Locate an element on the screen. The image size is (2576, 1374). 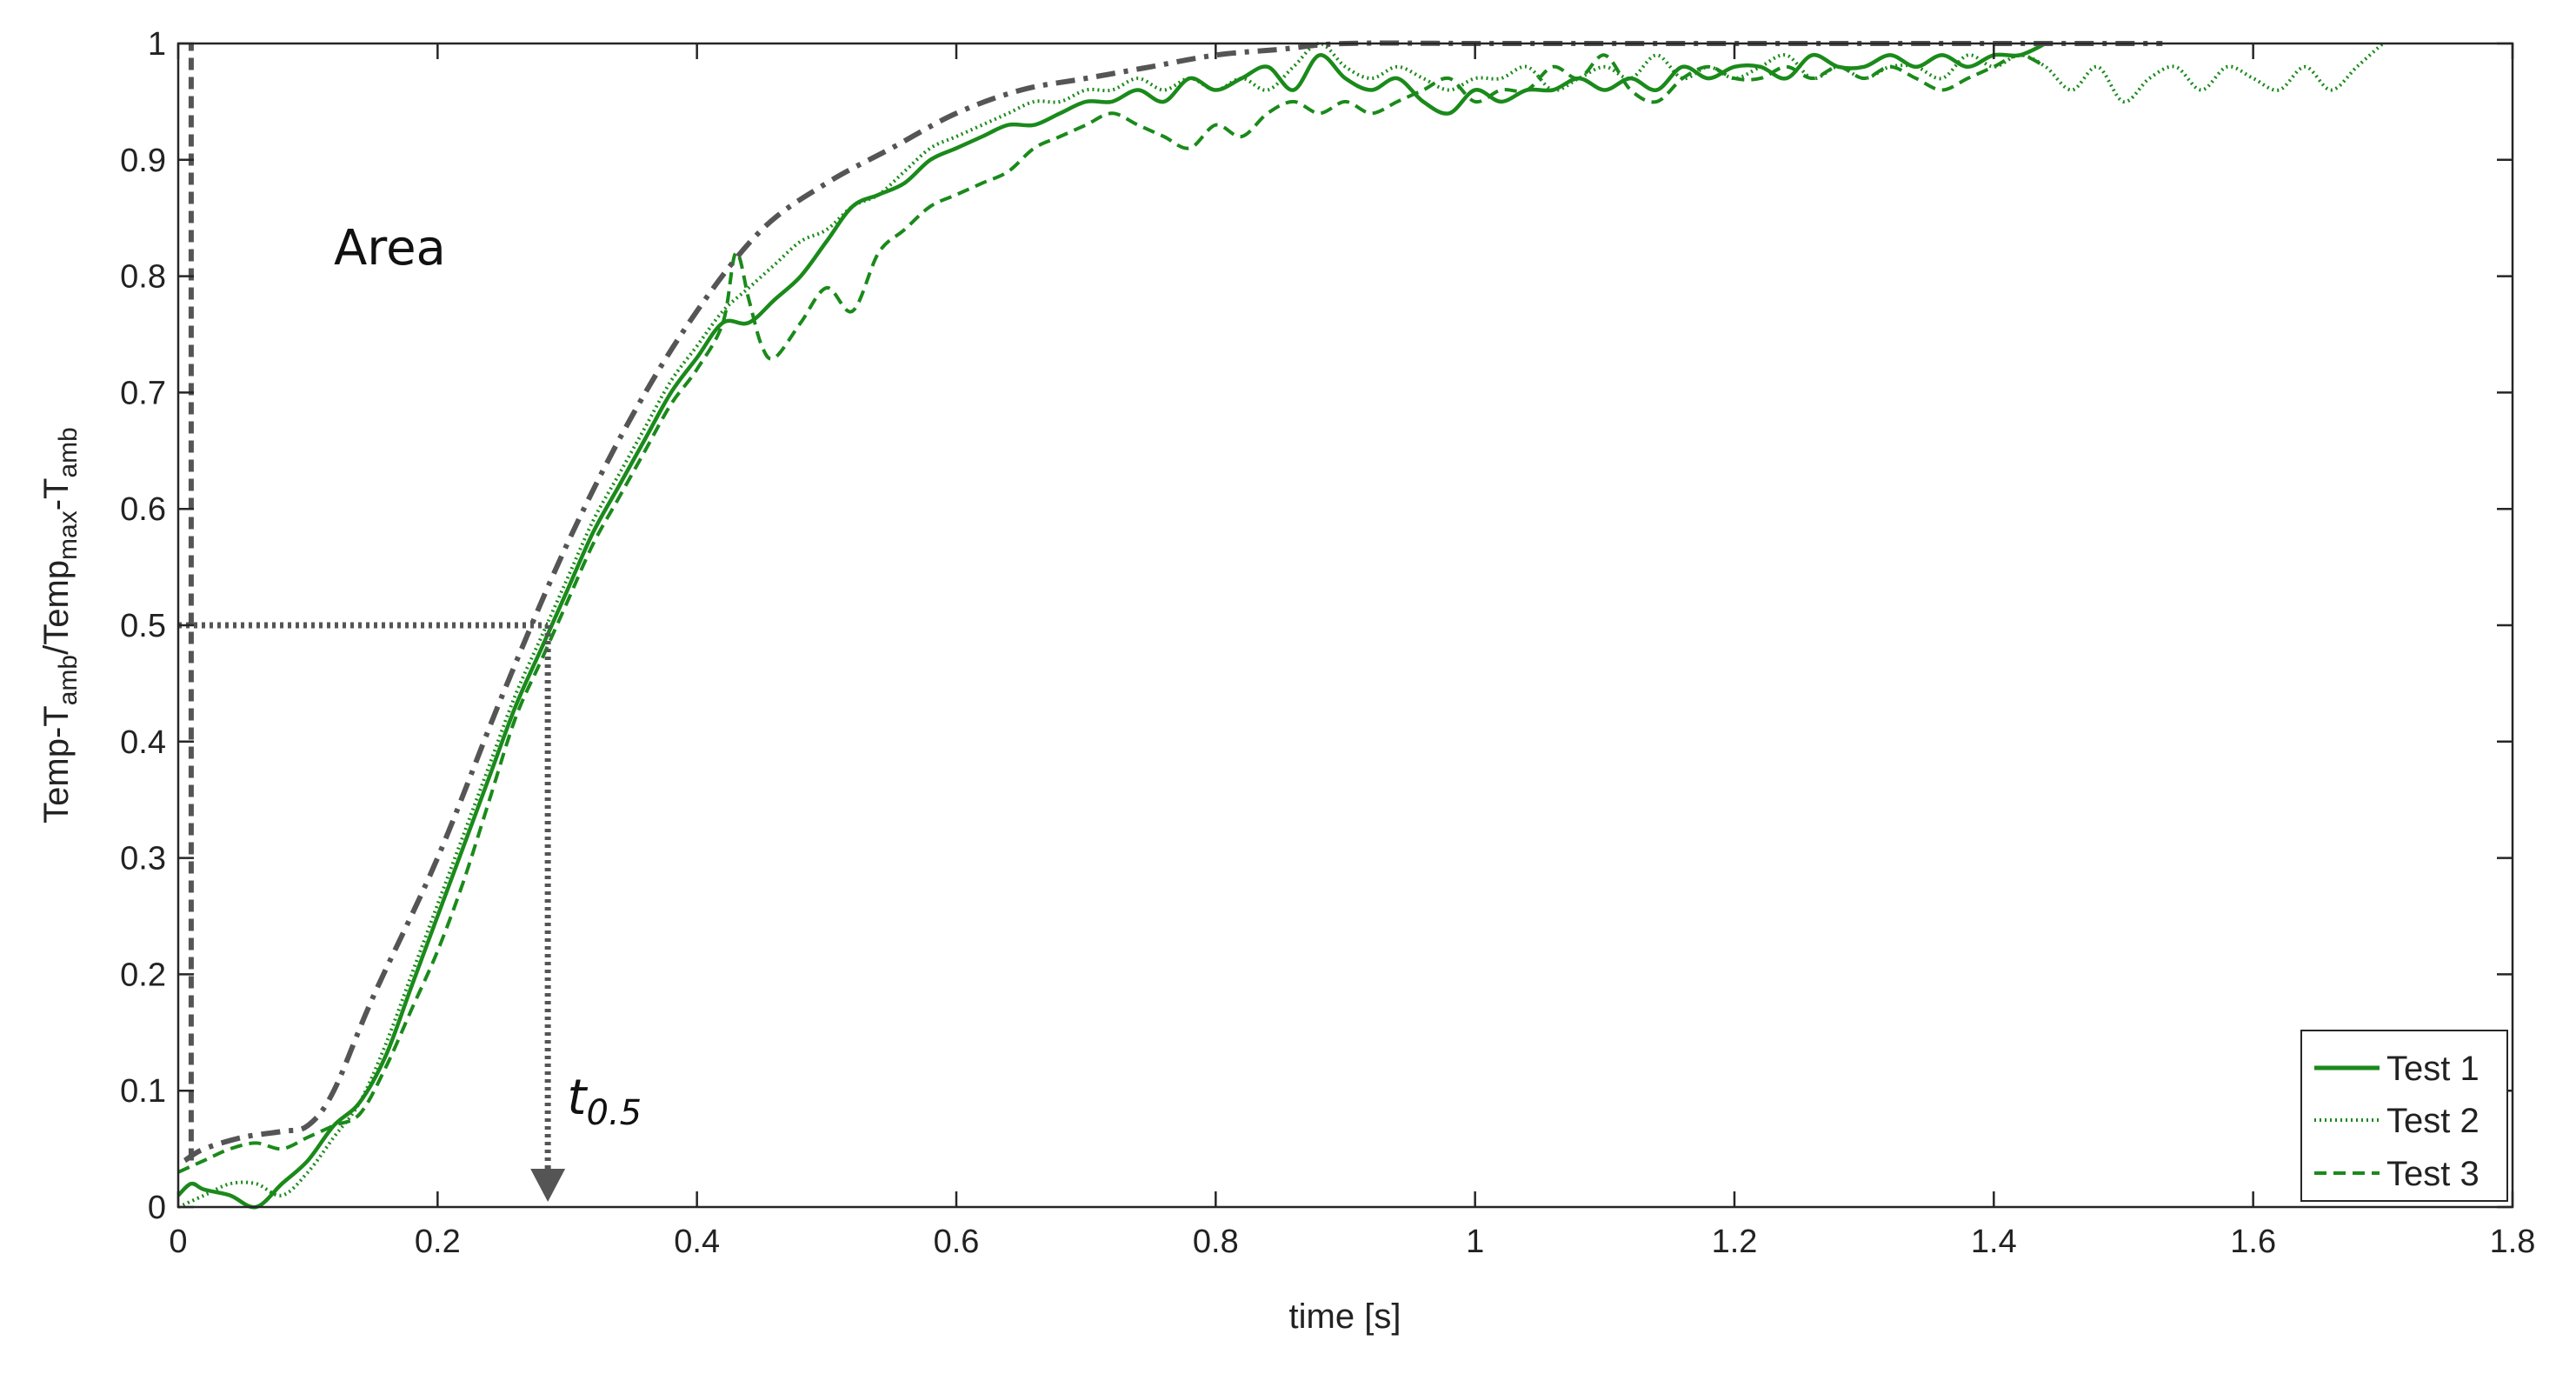
legend-label-test-2: Test 2 is located at coordinates (2432, 1121).